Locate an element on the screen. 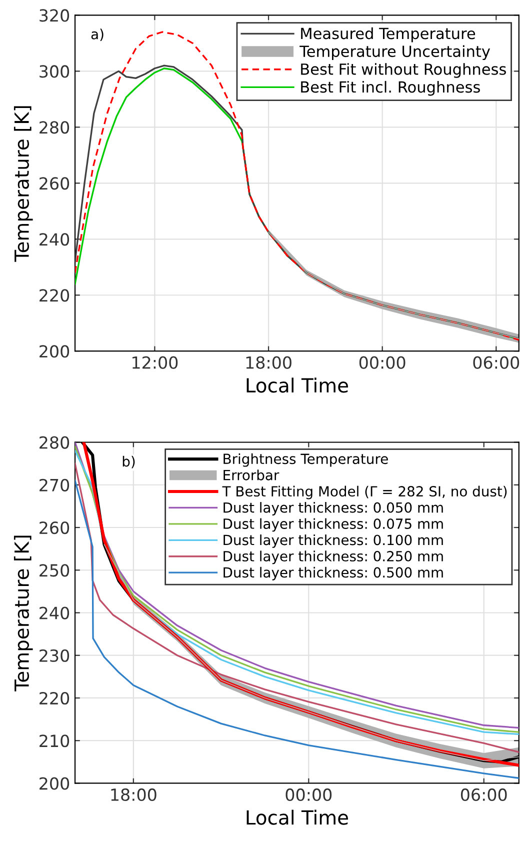 The height and width of the screenshot is (844, 521). annotation: a) is located at coordinates (97, 35).